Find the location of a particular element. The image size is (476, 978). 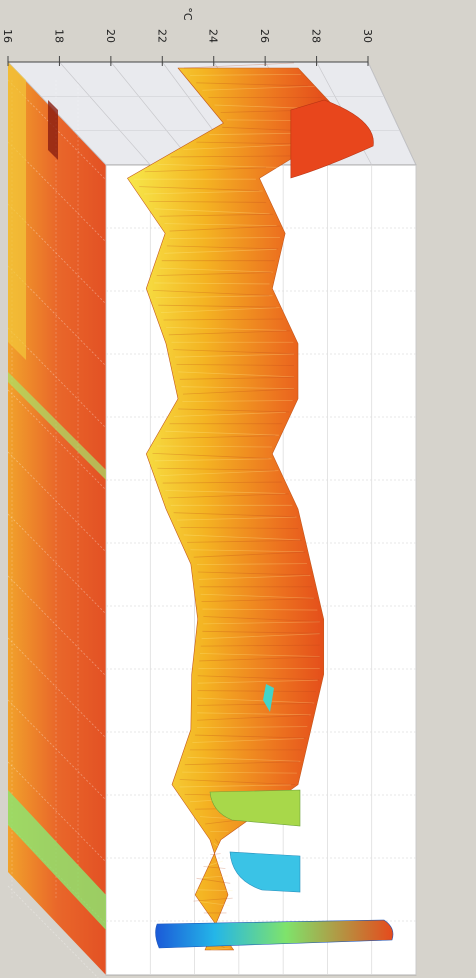

z-axis-ticks: 16 18 20 22 24 26 28 30 is located at coordinates (187, 47).